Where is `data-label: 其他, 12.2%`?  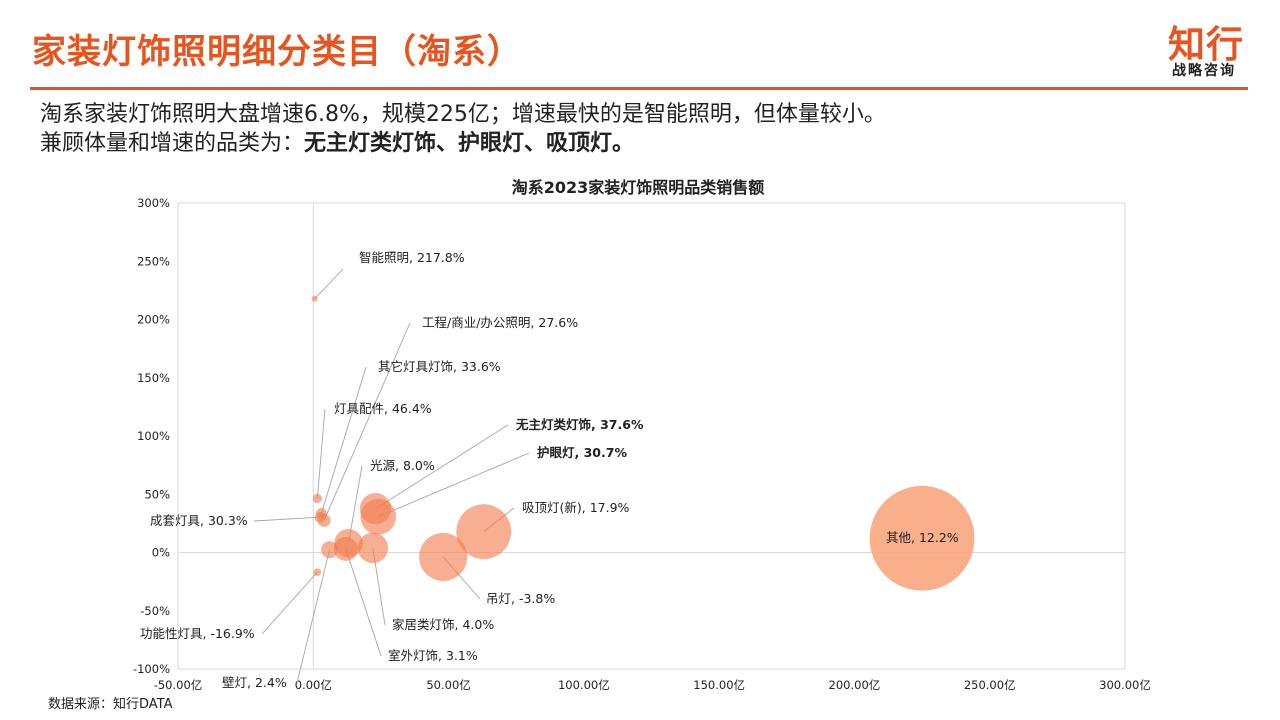 data-label: 其他, 12.2% is located at coordinates (922, 537).